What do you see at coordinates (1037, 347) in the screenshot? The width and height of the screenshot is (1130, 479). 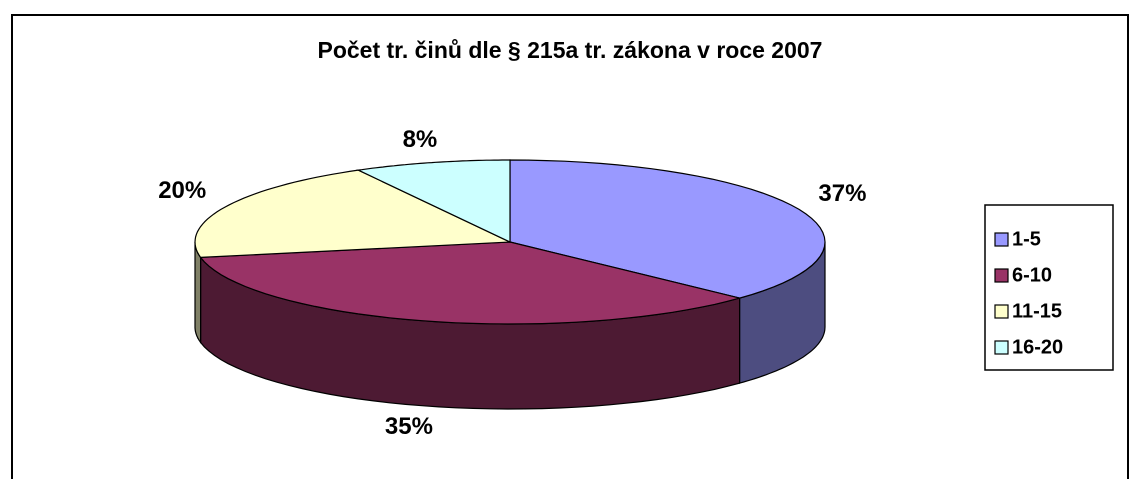 I see `legend-label: 16-20` at bounding box center [1037, 347].